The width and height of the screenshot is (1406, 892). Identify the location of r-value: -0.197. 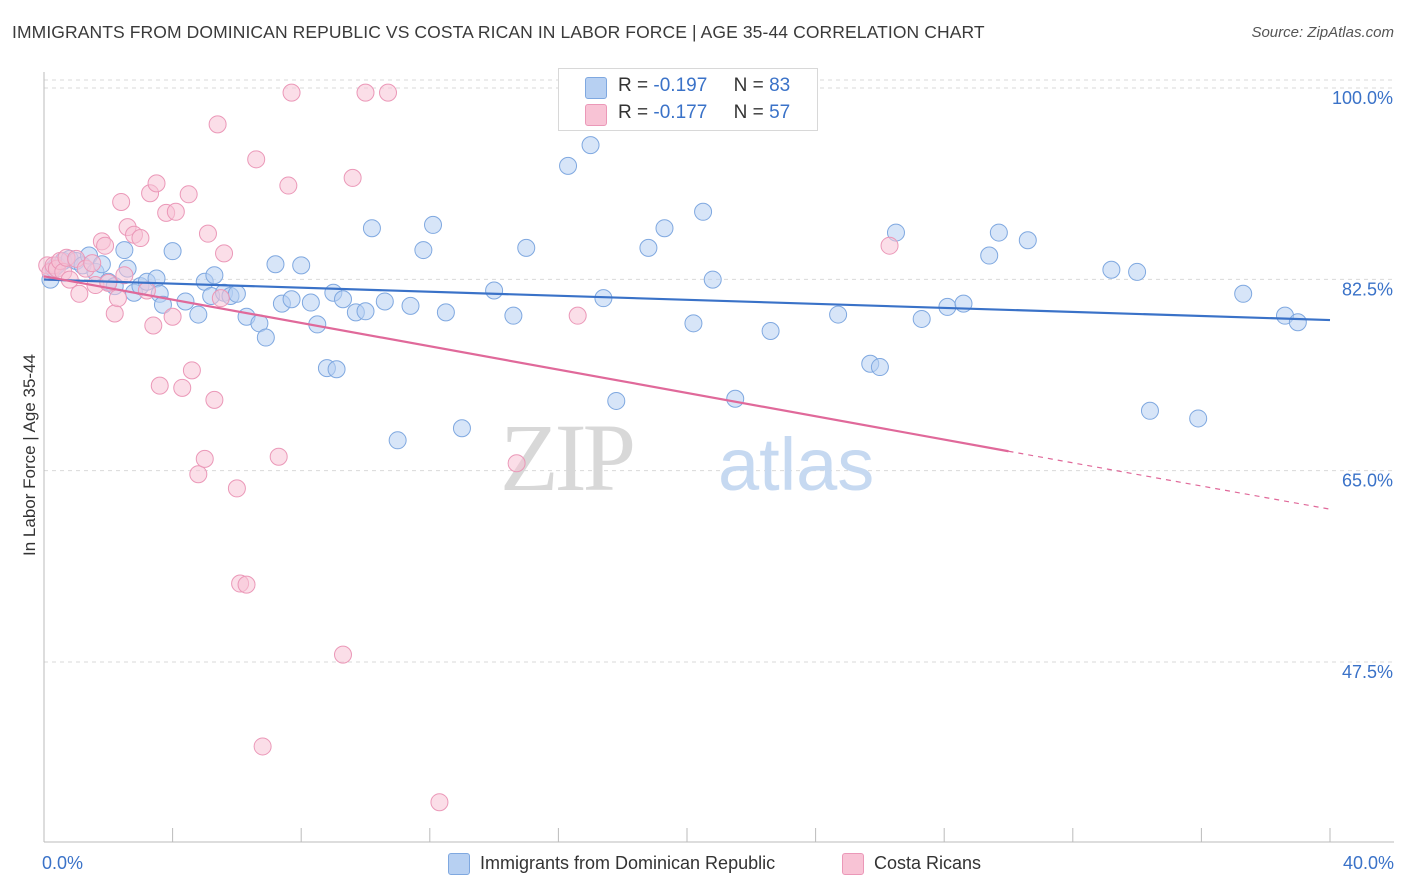
(680, 85).